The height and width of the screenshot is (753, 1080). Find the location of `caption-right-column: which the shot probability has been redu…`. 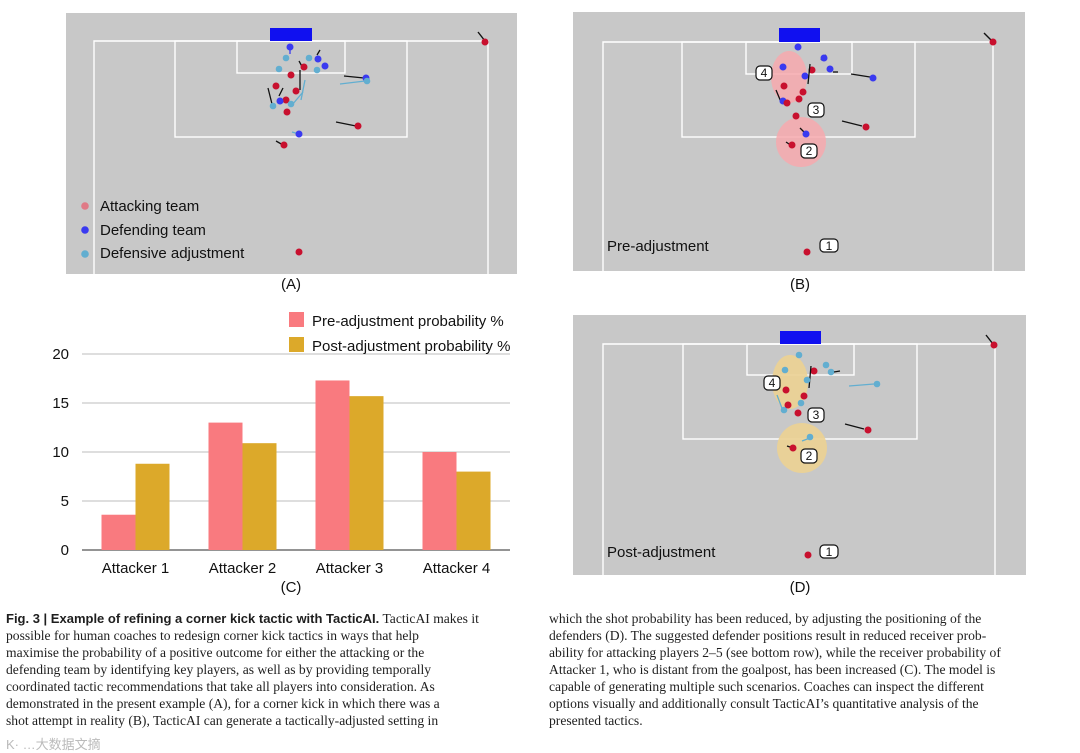

caption-right-column: which the shot probability has been redu… is located at coordinates (811, 669).